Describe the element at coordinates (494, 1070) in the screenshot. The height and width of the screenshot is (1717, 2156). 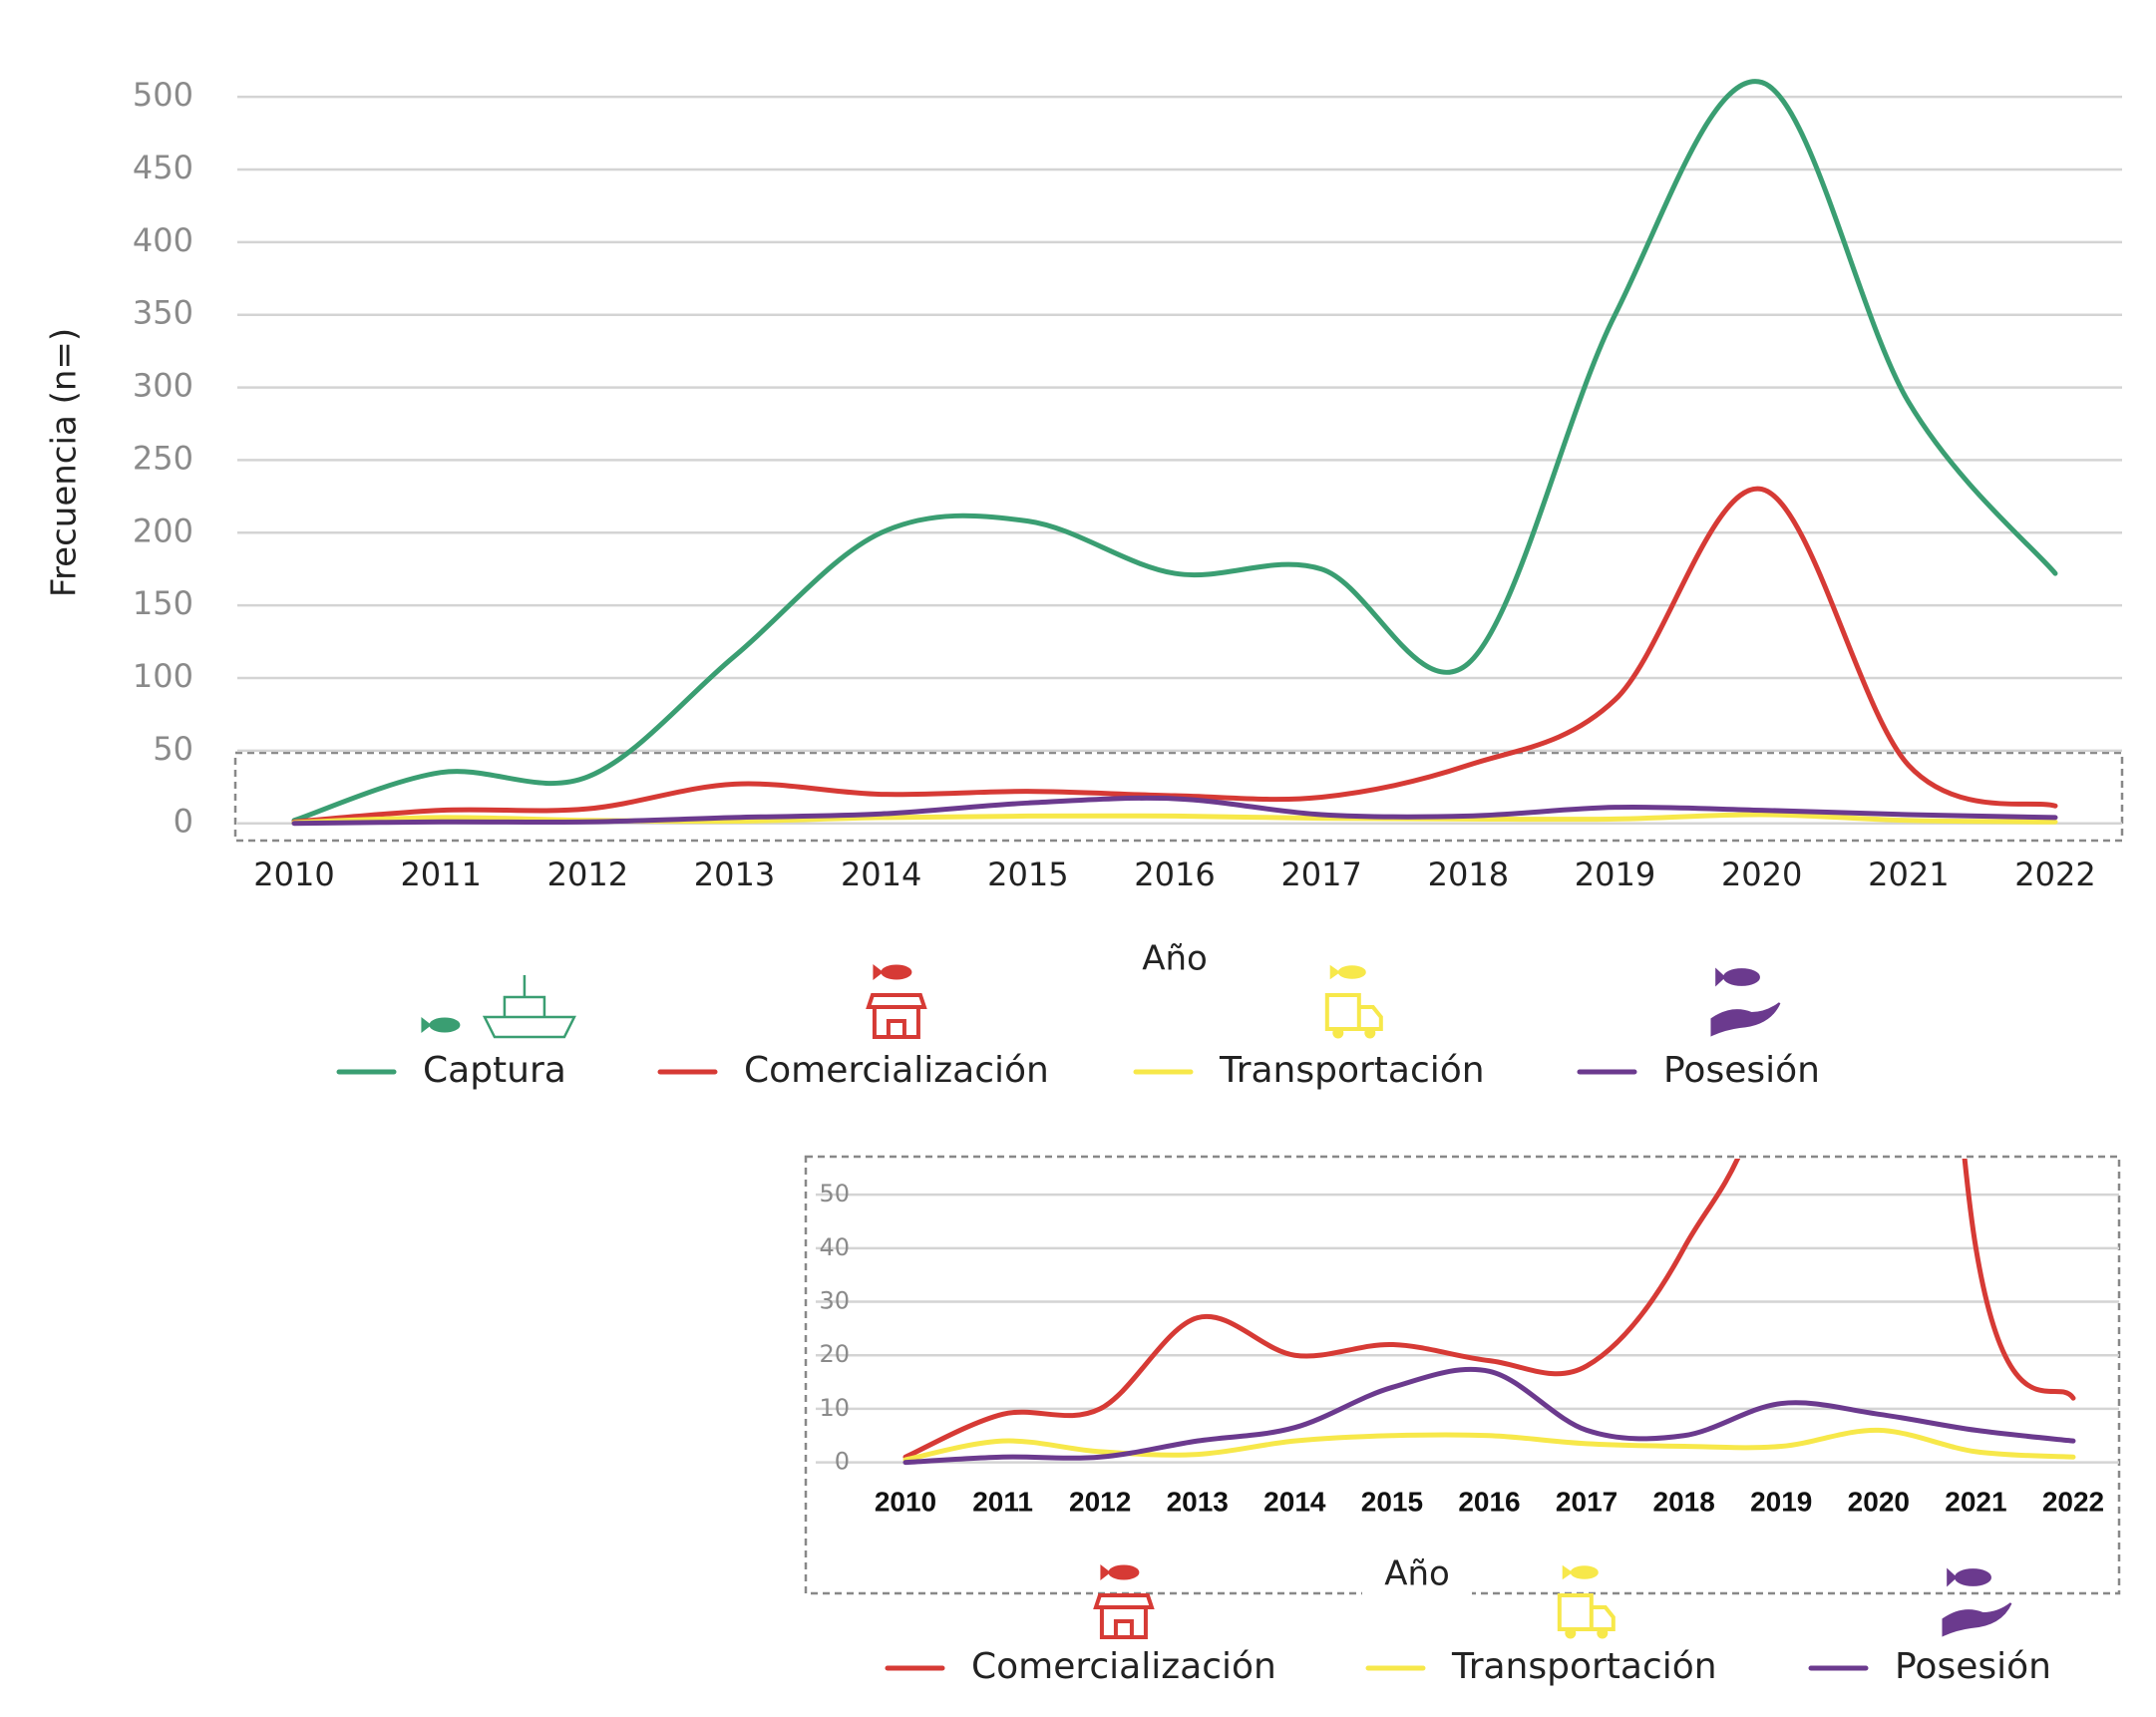
I see `legend-label: Captura` at that location.